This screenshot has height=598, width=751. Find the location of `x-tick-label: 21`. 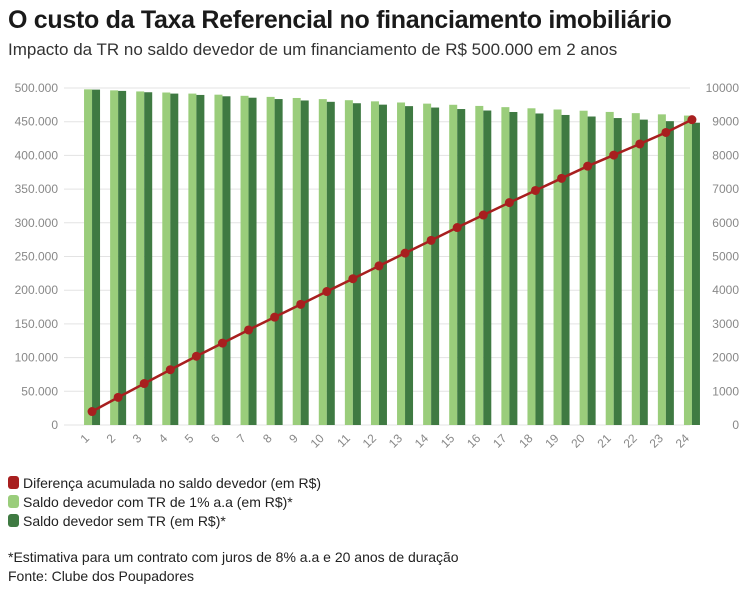

x-tick-label: 21 is located at coordinates (604, 441).